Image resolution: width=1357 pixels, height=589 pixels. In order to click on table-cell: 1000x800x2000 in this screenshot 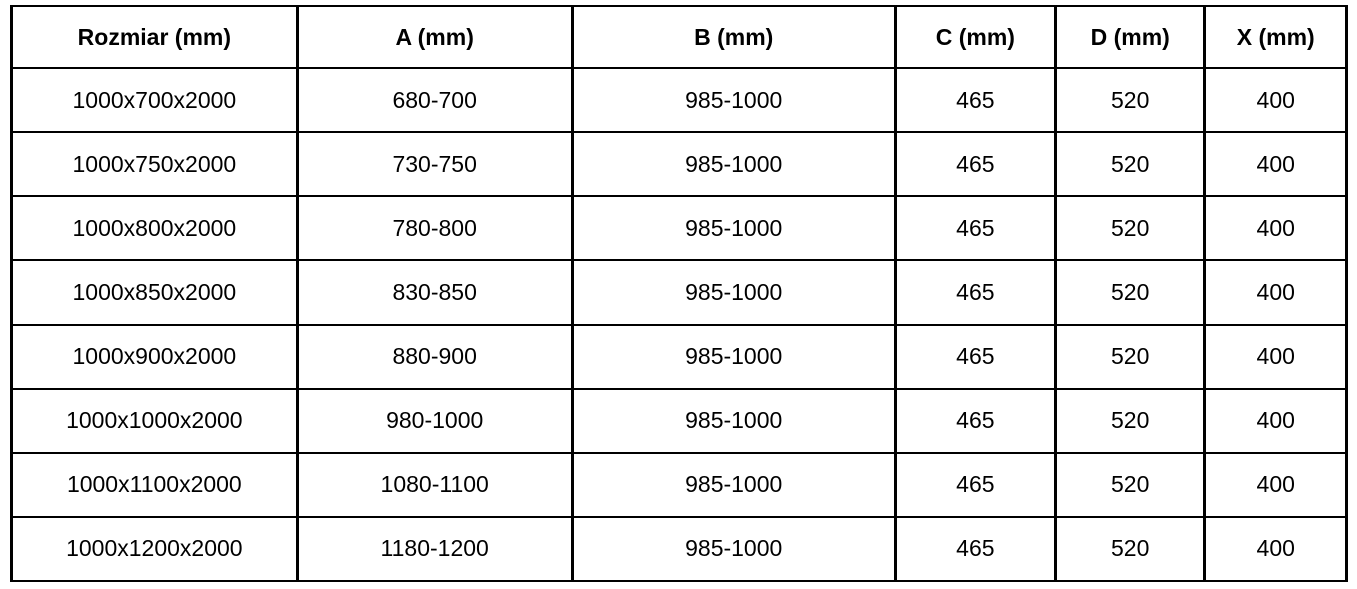, I will do `click(154, 228)`.